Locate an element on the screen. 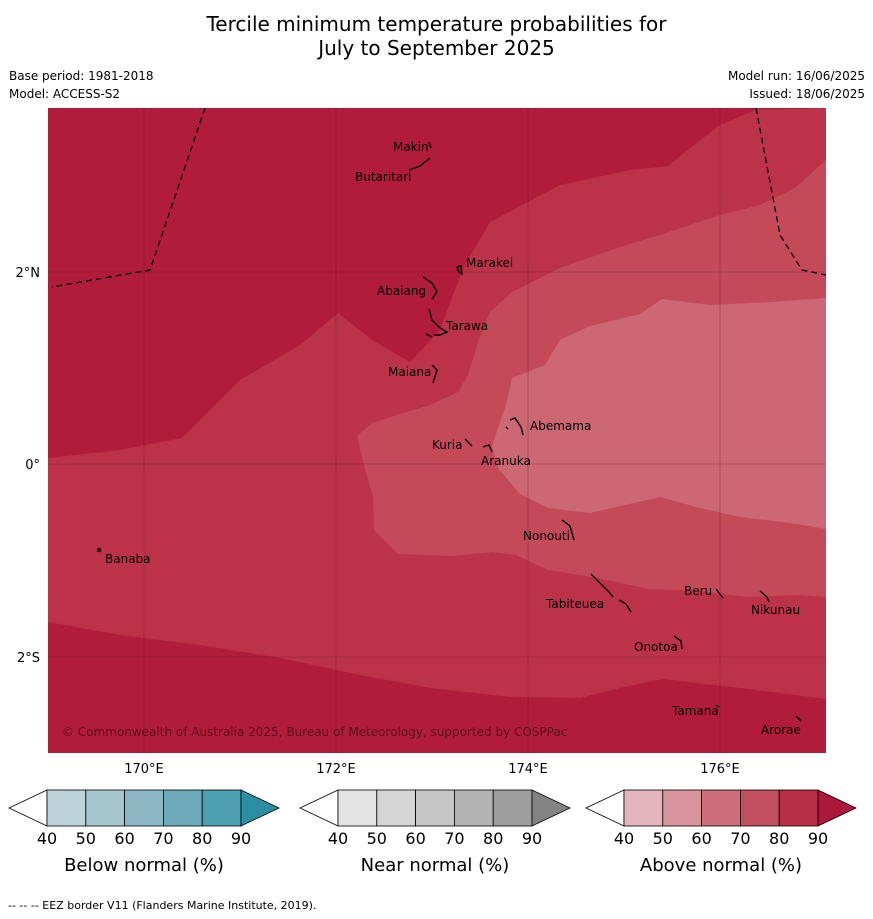 The height and width of the screenshot is (919, 873). above-normal-tick-60: 60 is located at coordinates (701, 838).